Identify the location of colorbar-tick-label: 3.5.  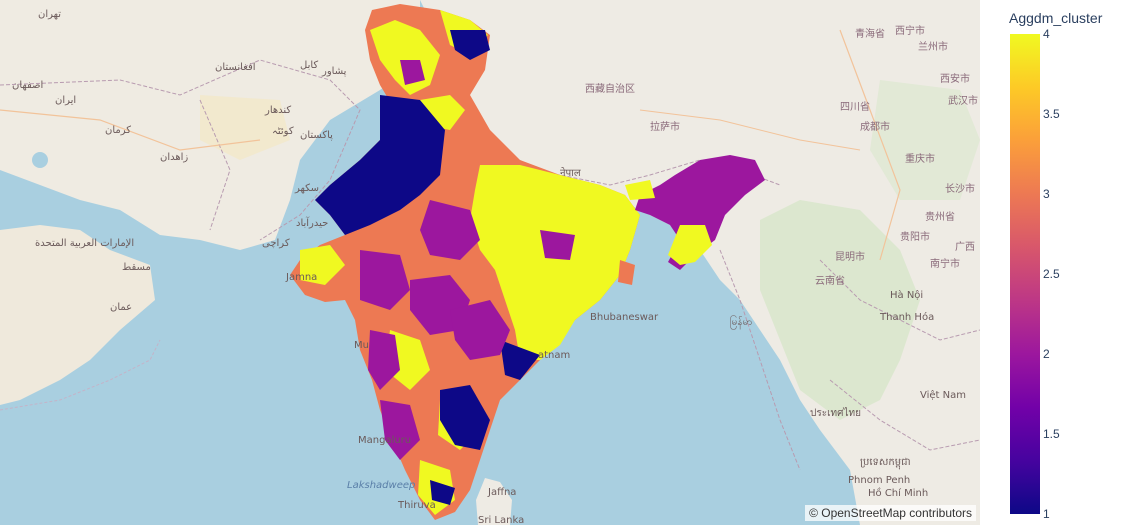
(1051, 114).